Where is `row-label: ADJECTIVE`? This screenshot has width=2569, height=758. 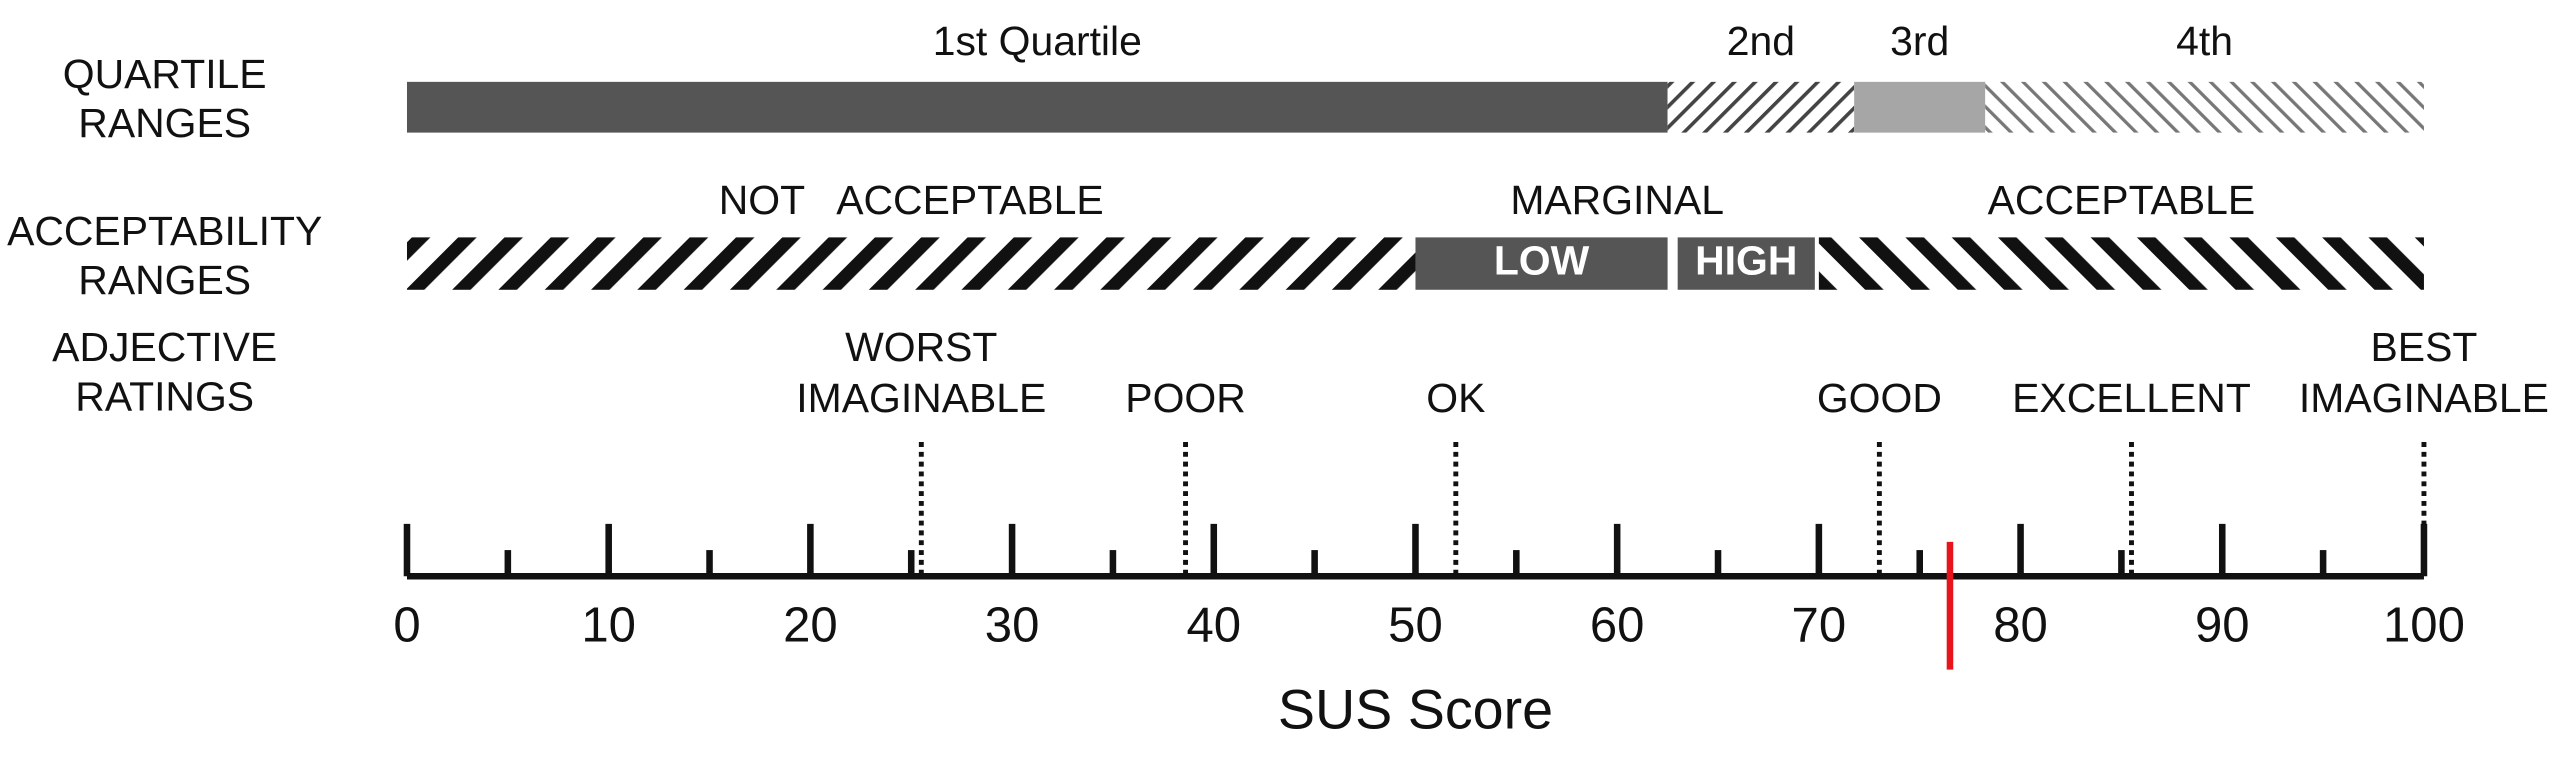
row-label: ADJECTIVE is located at coordinates (164, 347).